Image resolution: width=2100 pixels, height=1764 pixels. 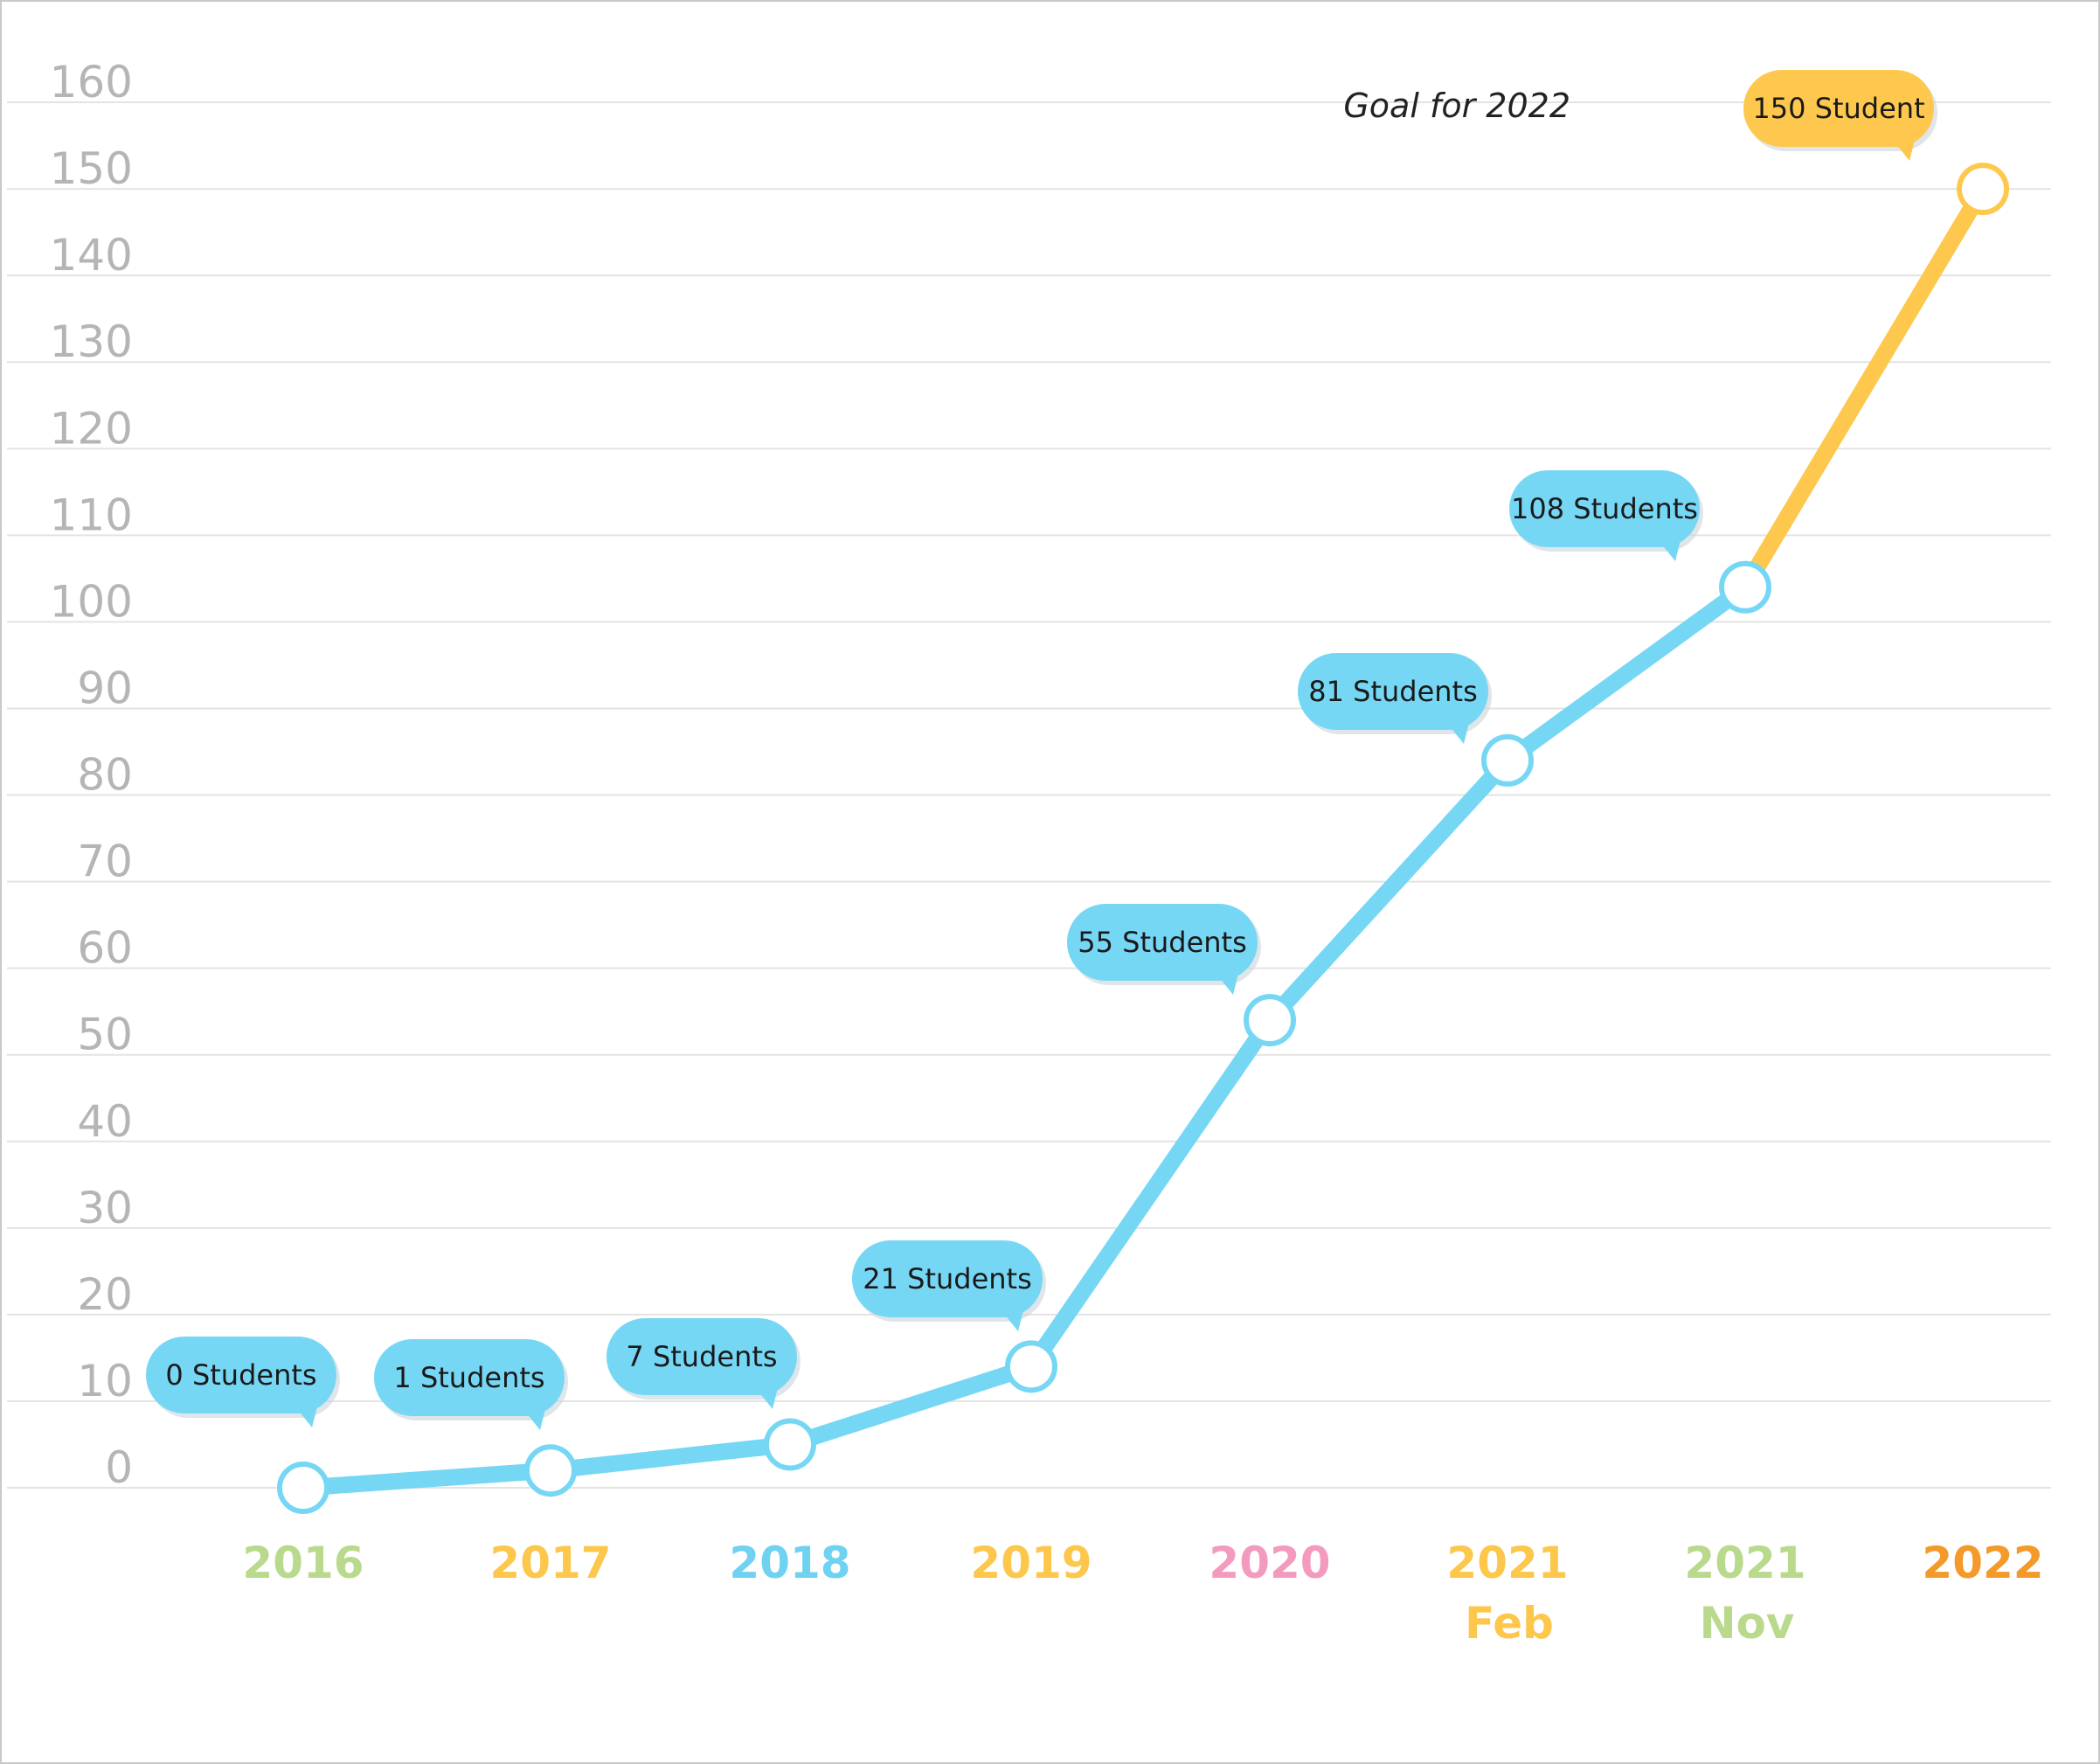 What do you see at coordinates (91, 515) in the screenshot?
I see `y-tick-label: 110` at bounding box center [91, 515].